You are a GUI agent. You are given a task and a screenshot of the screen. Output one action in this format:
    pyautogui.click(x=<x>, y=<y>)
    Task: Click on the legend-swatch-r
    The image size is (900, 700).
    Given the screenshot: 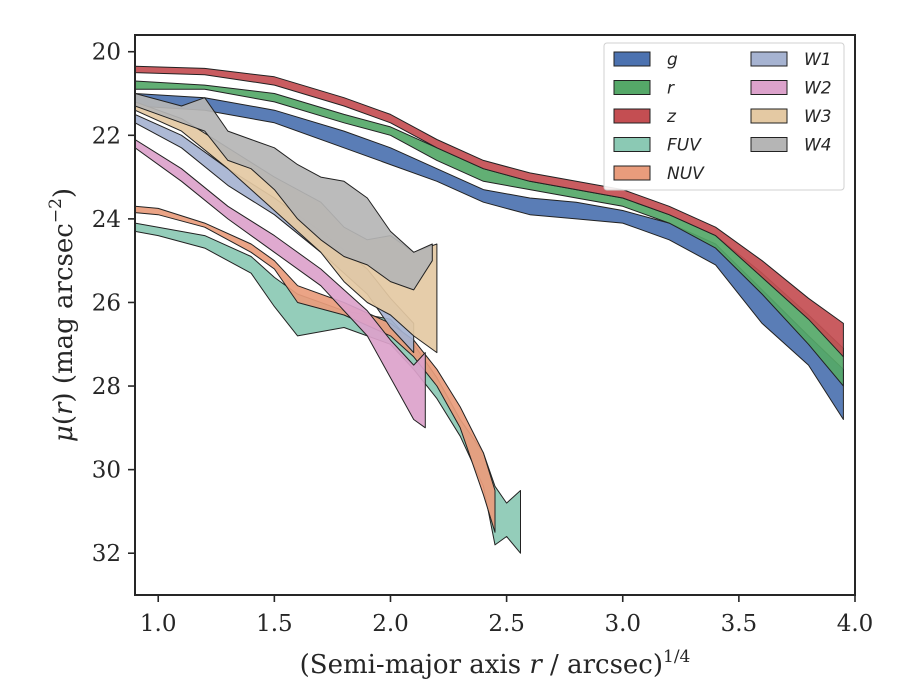 What is the action you would take?
    pyautogui.click(x=632, y=87)
    